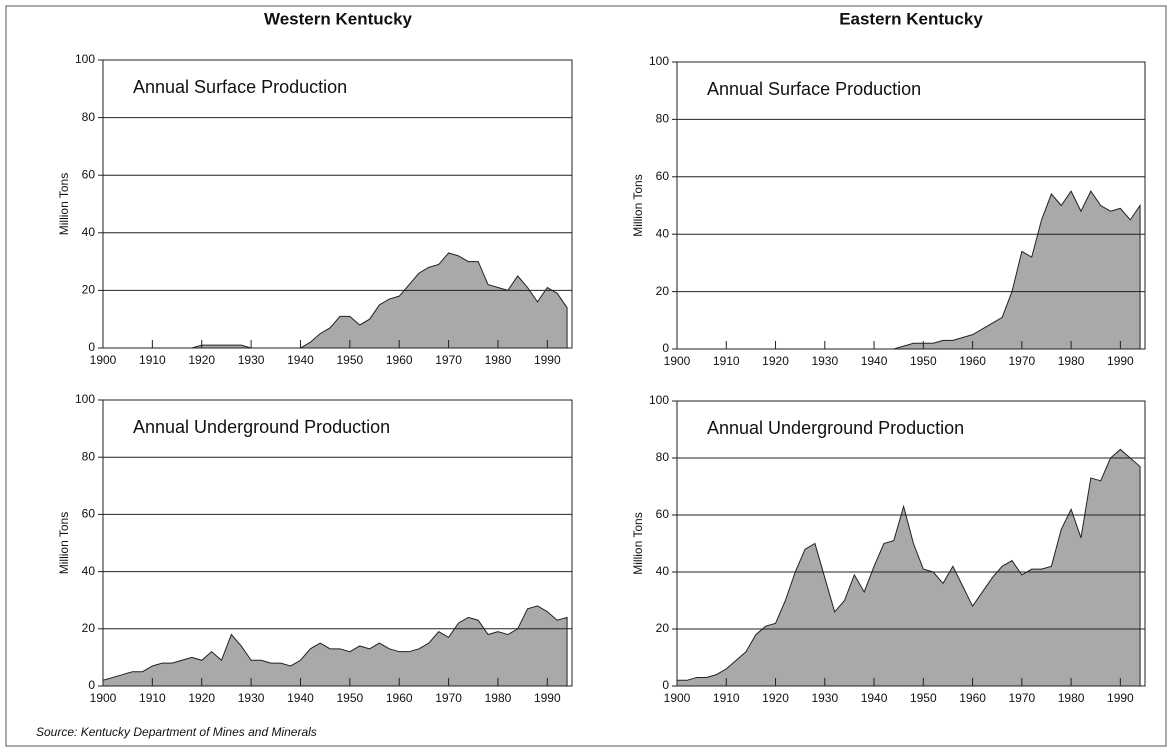 The width and height of the screenshot is (1174, 752). I want to click on column-title: Eastern Kentucky, so click(911, 18).